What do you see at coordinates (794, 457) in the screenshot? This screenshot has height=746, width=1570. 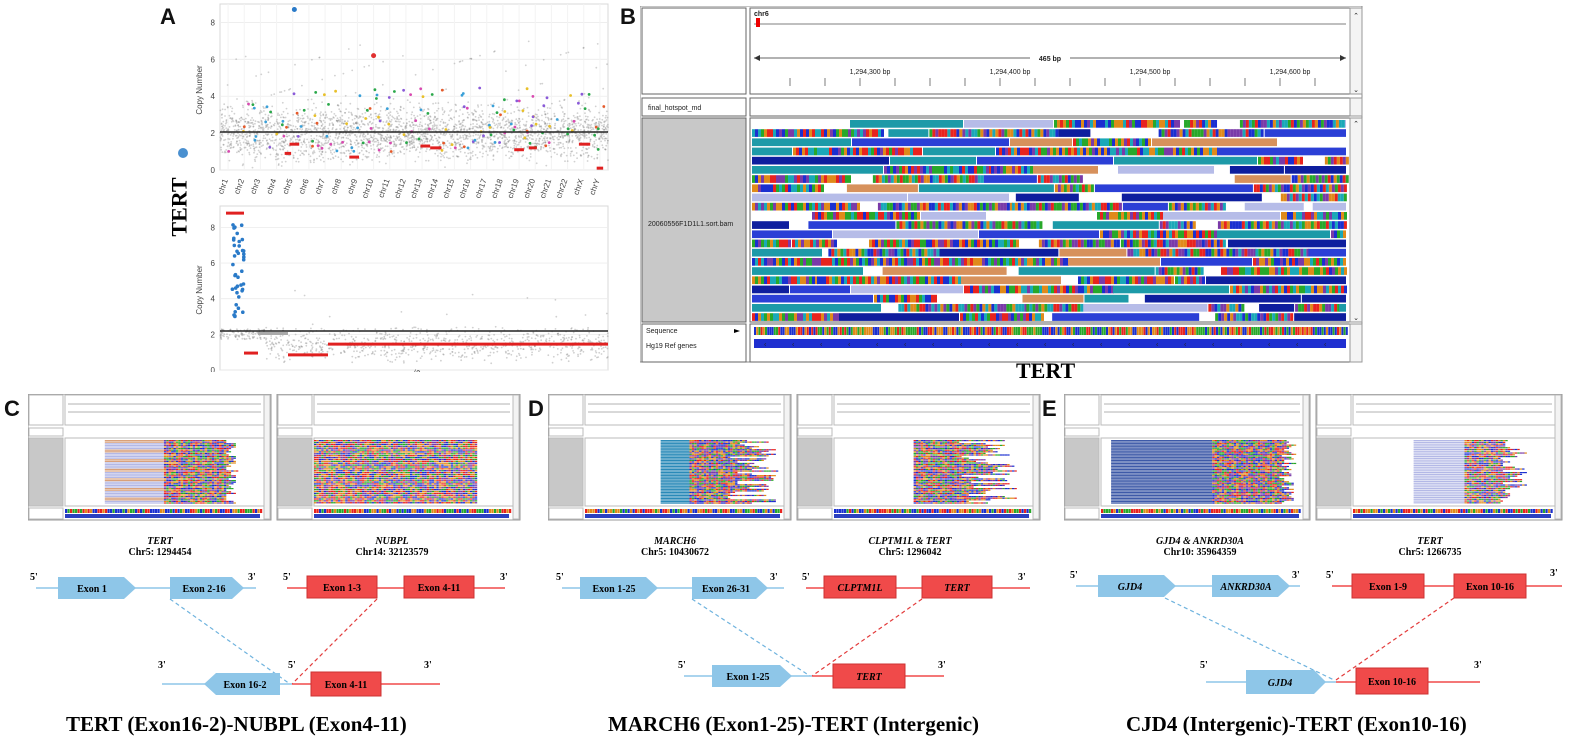 I see `panel-d-igv-thumbnails` at bounding box center [794, 457].